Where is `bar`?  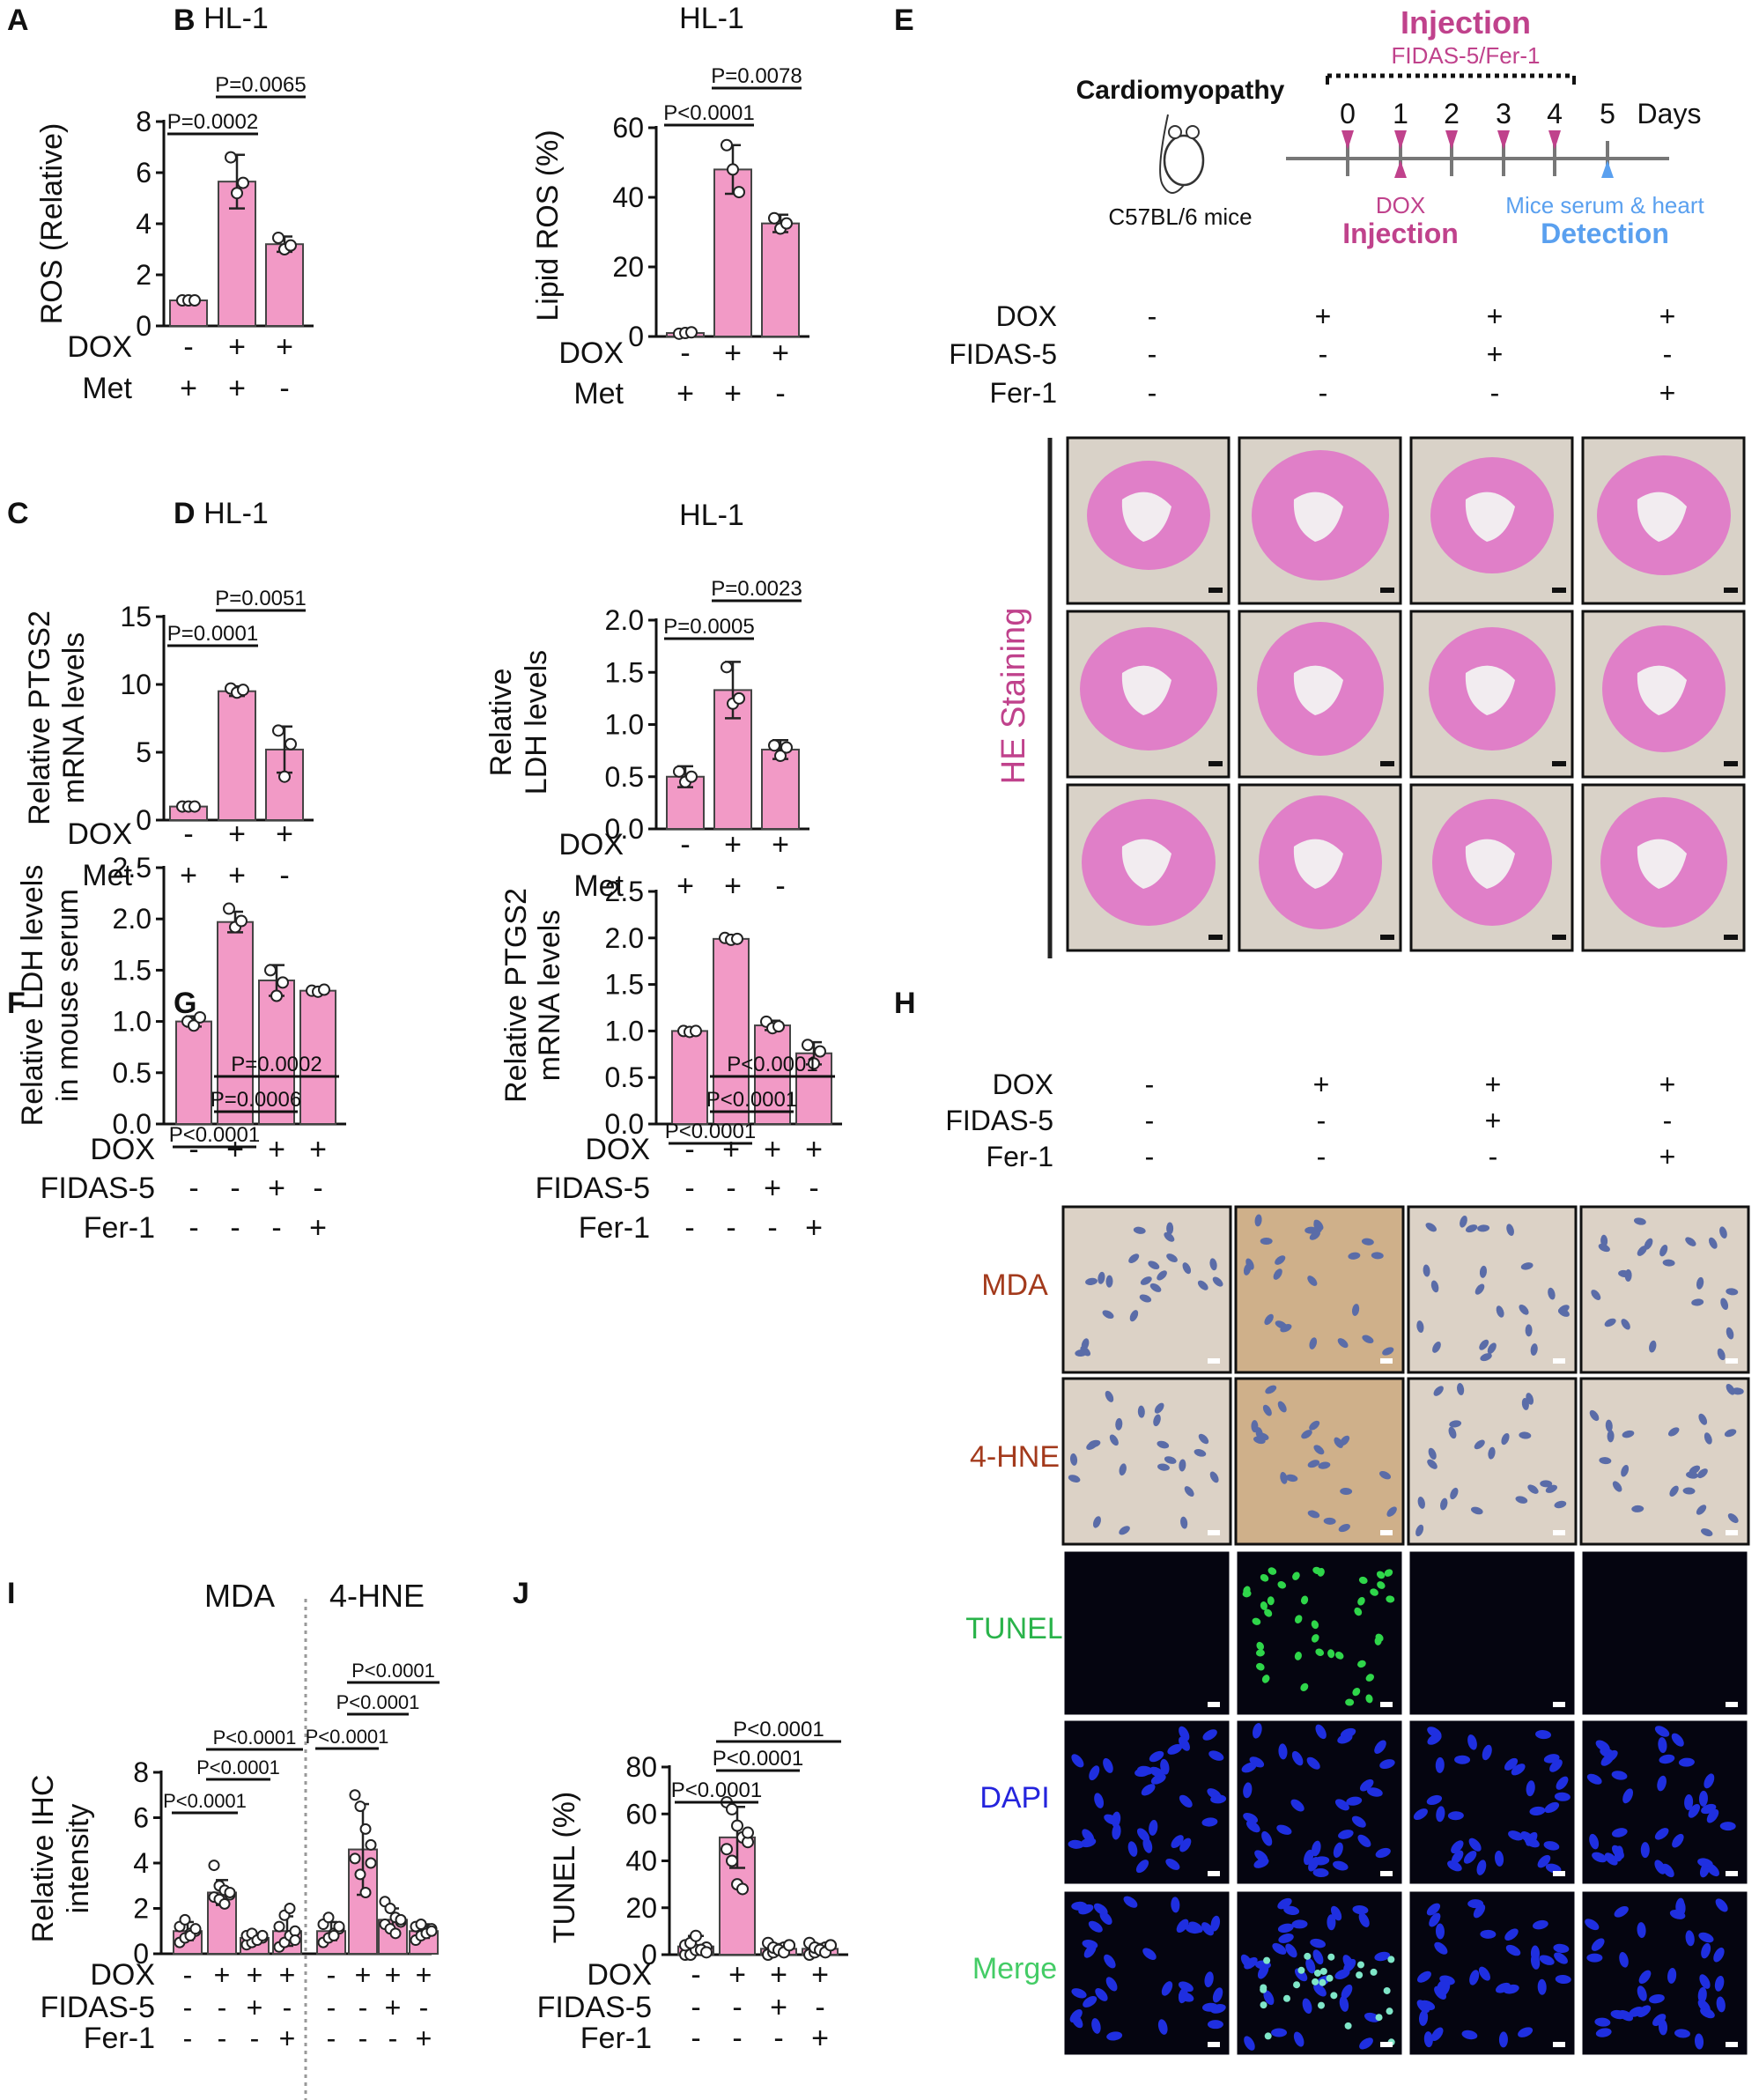 bar is located at coordinates (317, 1057).